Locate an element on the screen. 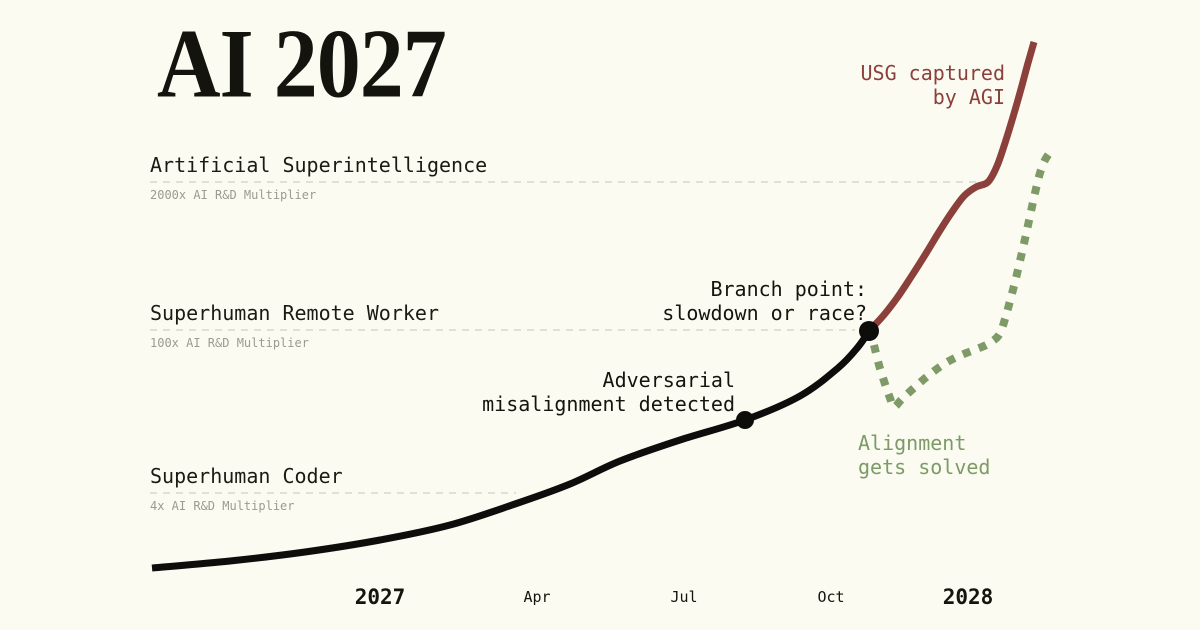 This screenshot has width=1200, height=630. x-tick-oct: Oct is located at coordinates (831, 597).